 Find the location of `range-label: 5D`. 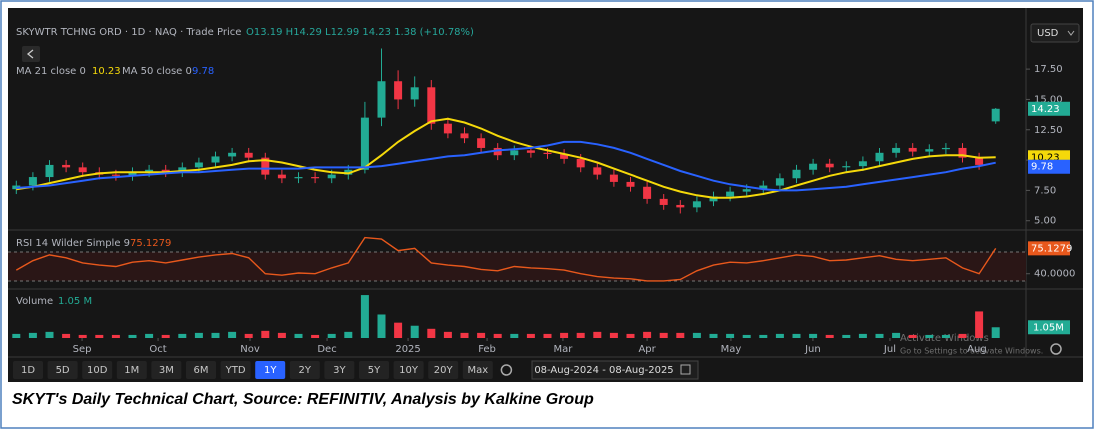

range-label: 5D is located at coordinates (63, 370).